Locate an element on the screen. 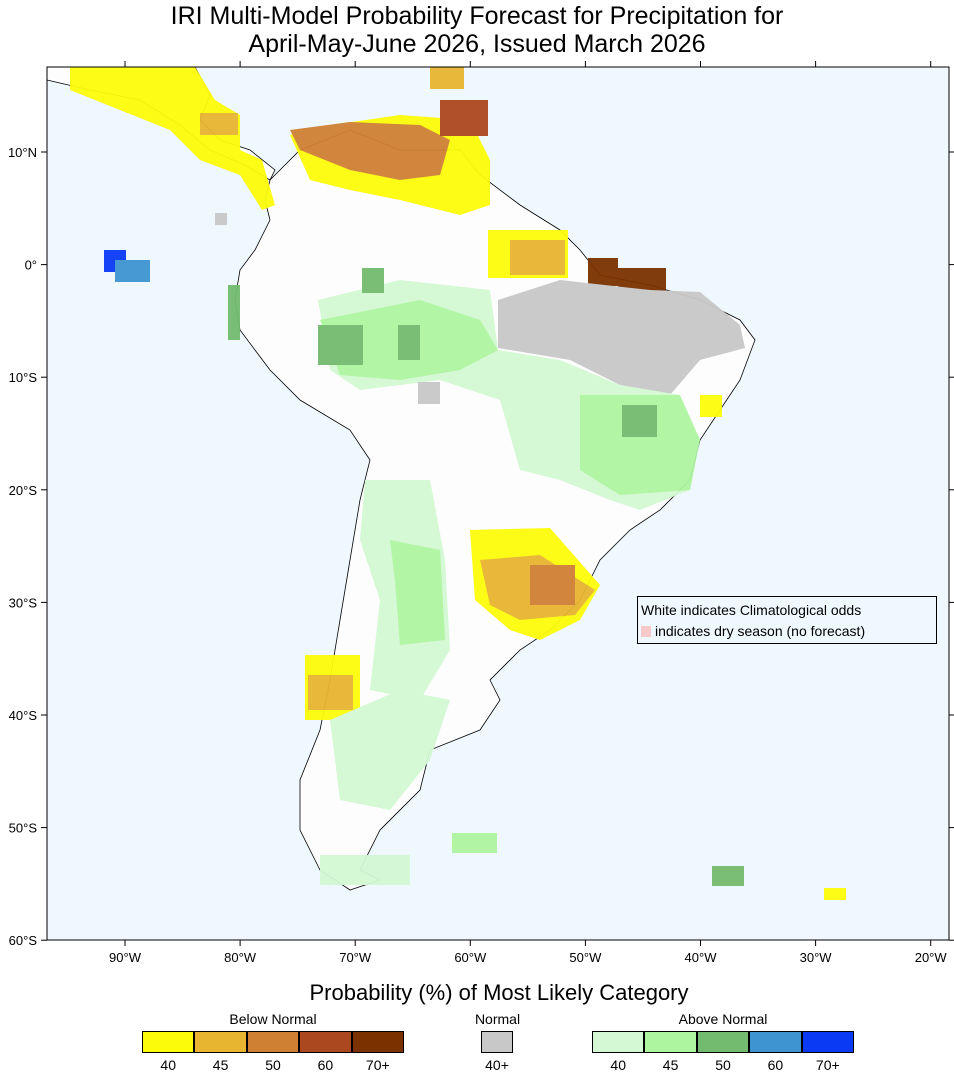  below-normal-bin-label: 50 is located at coordinates (273, 1065).